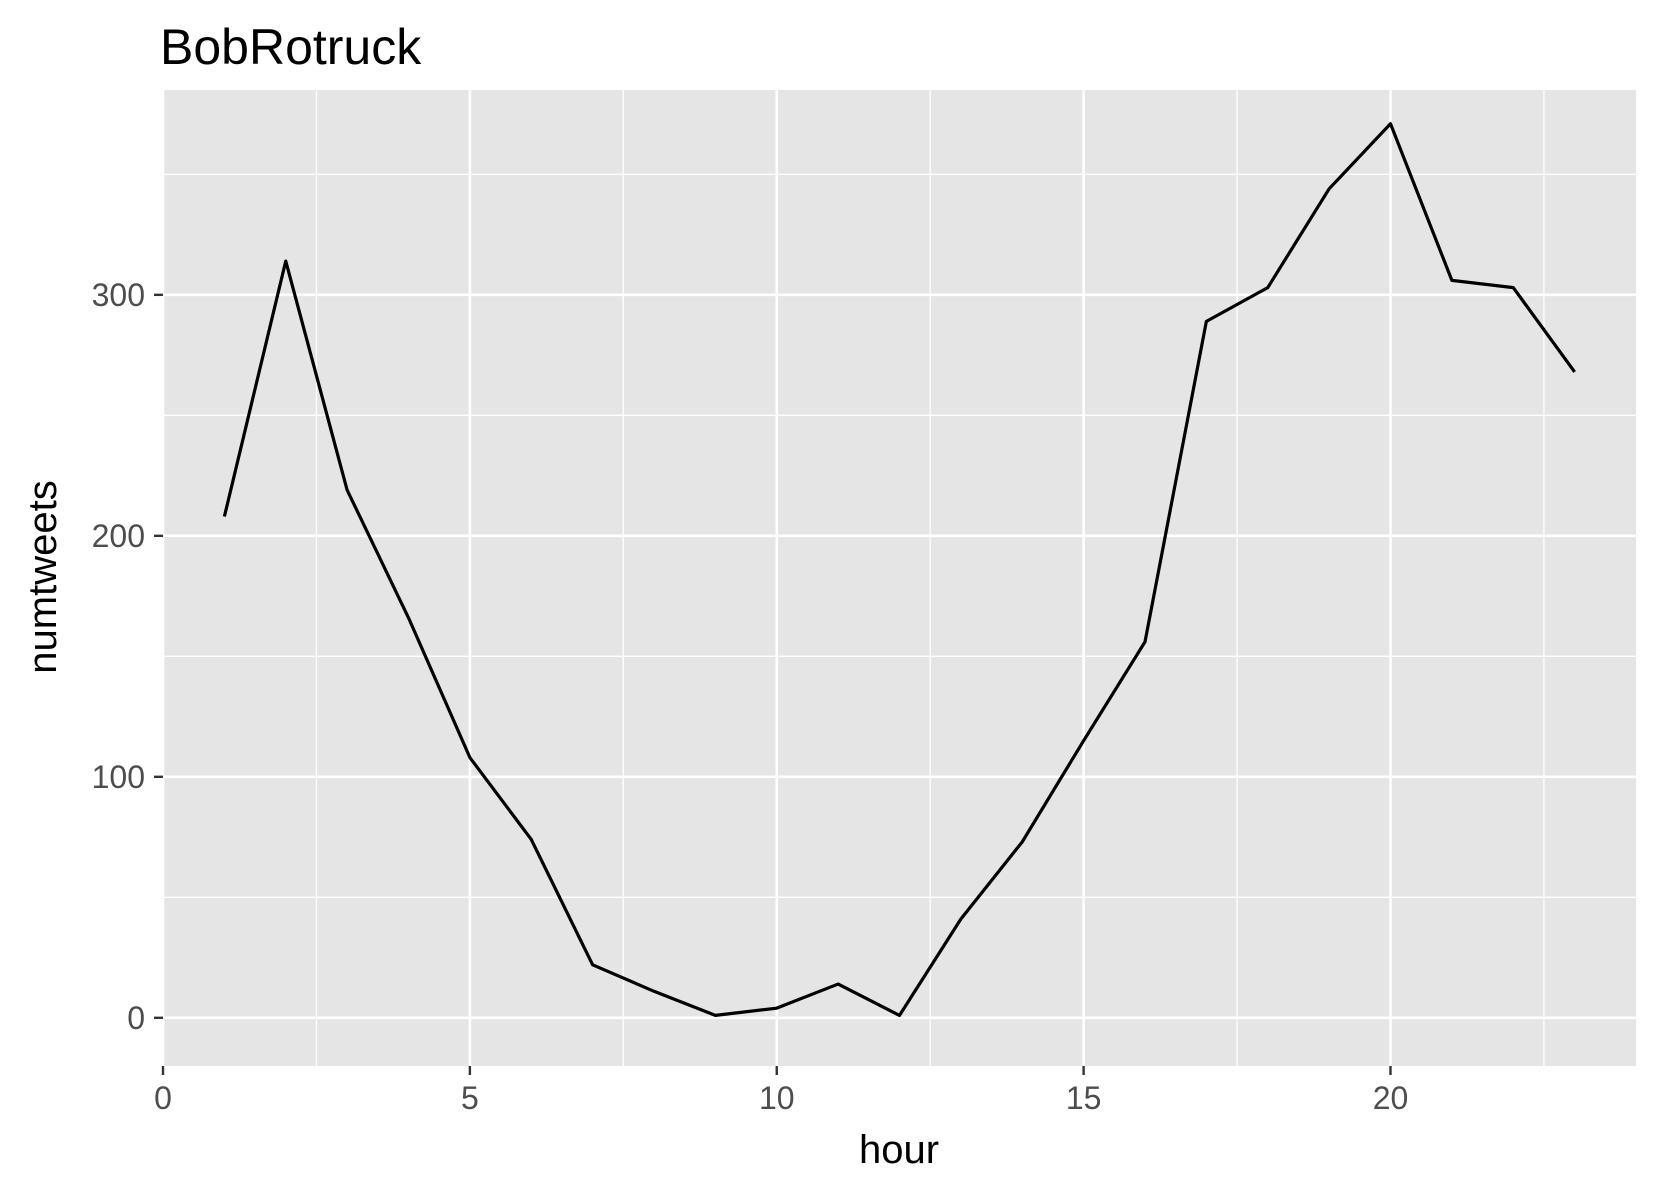 The height and width of the screenshot is (1181, 1653). Describe the element at coordinates (1391, 1098) in the screenshot. I see `x-tick-label: 20` at that location.